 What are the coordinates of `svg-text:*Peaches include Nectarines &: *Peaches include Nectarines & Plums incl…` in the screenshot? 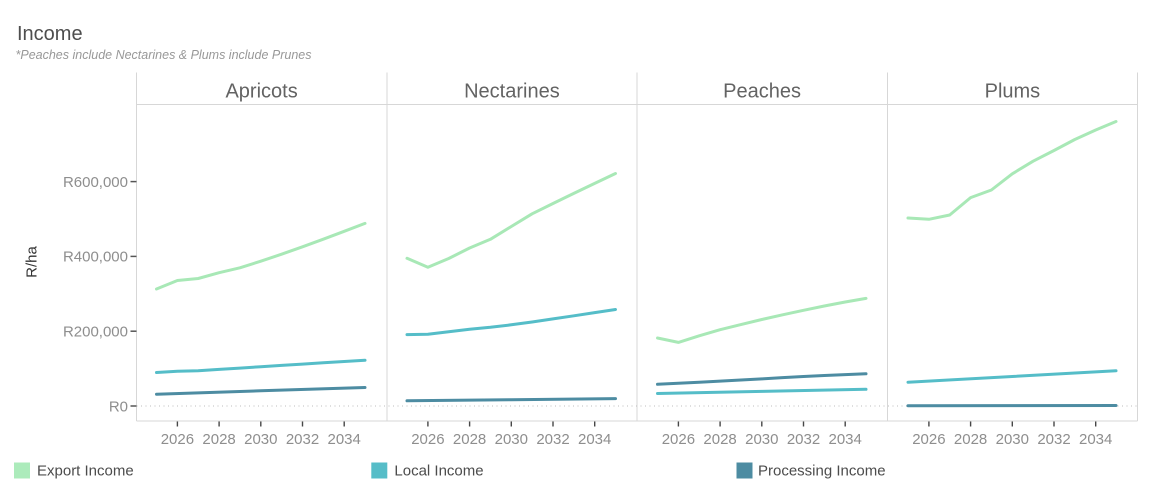 It's located at (164, 55).